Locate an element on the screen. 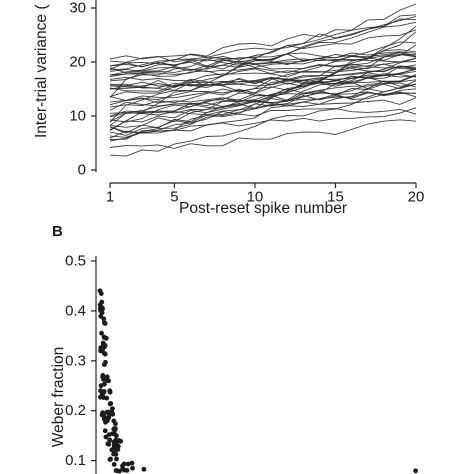 This screenshot has width=474, height=474. x-tick-label-a: 20 is located at coordinates (416, 196).